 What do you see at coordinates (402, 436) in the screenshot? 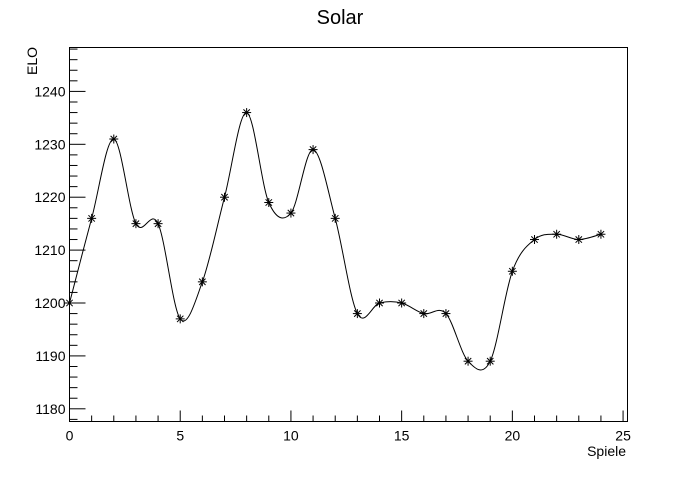
I see `x-tick-label: 15` at bounding box center [402, 436].